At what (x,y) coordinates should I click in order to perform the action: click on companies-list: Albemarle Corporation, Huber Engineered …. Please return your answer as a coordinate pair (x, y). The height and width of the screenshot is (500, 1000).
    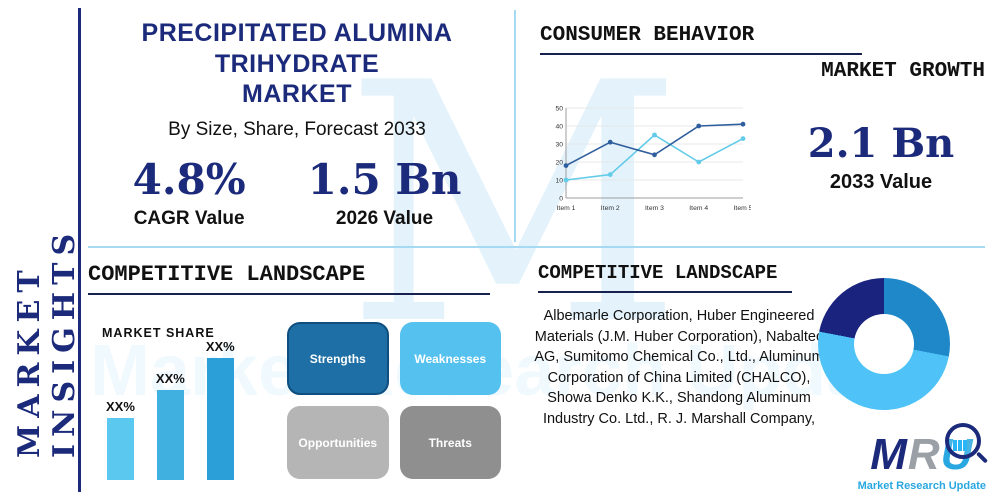
    Looking at the image, I should click on (679, 367).